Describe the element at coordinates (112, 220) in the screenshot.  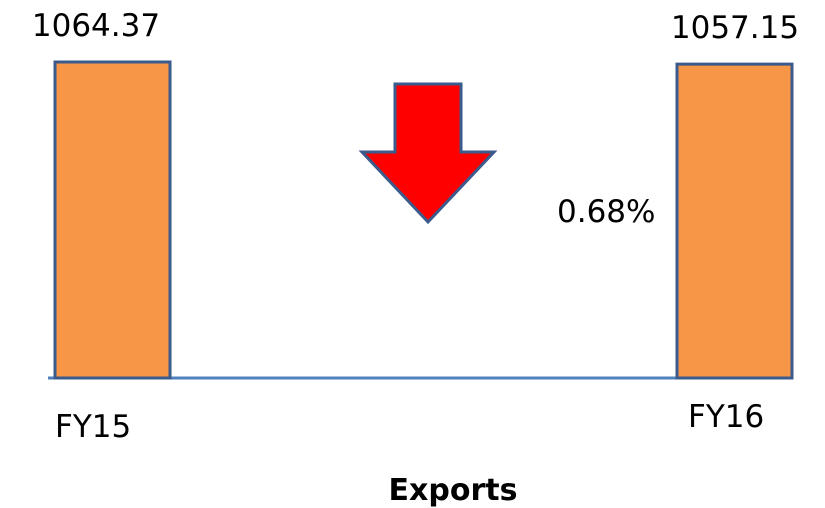
I see `bar-fy15` at that location.